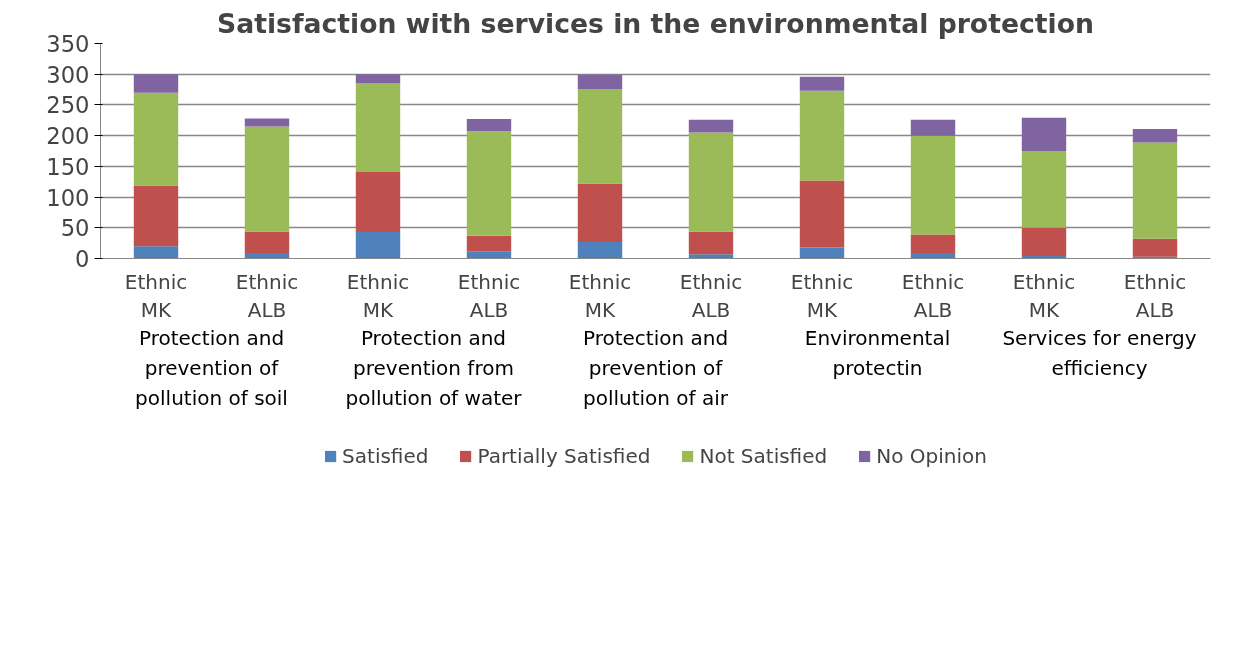 The image size is (1245, 664). I want to click on legend-label: Partially Satisfied, so click(564, 456).